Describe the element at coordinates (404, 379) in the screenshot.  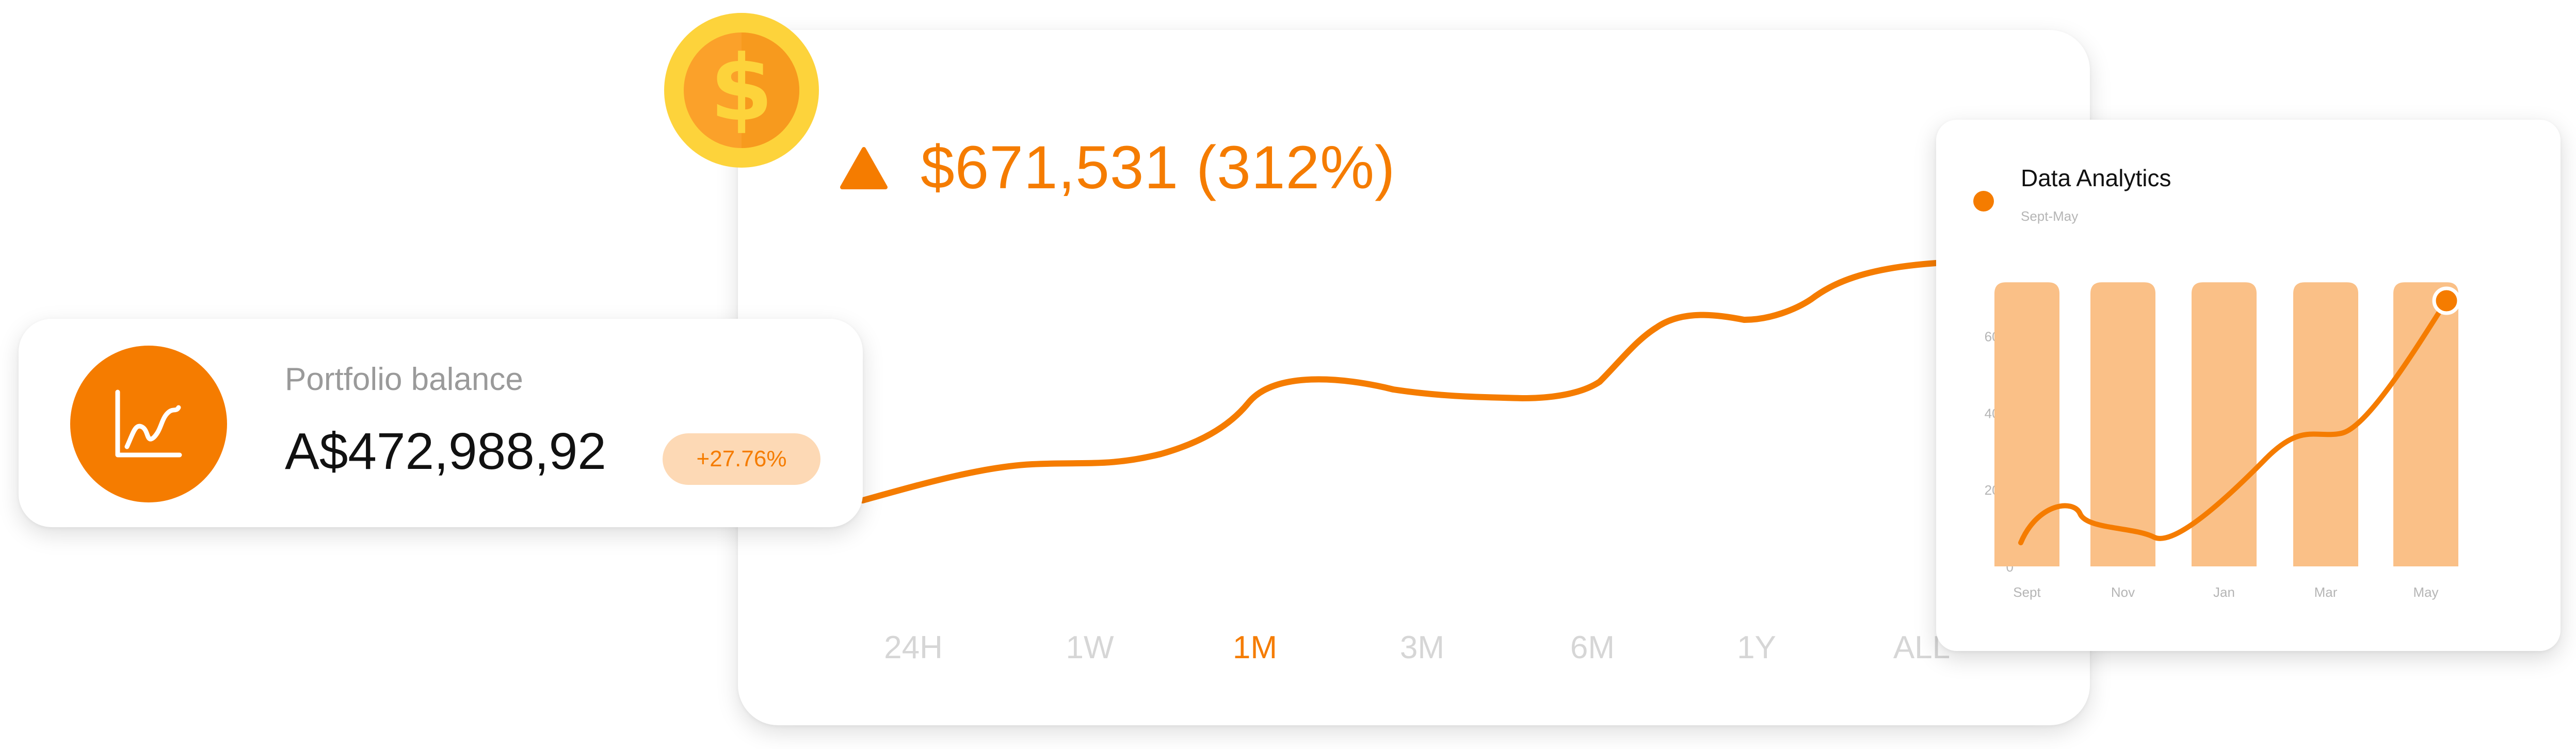
I see `portfolio-balance-label: Portfolio balance` at that location.